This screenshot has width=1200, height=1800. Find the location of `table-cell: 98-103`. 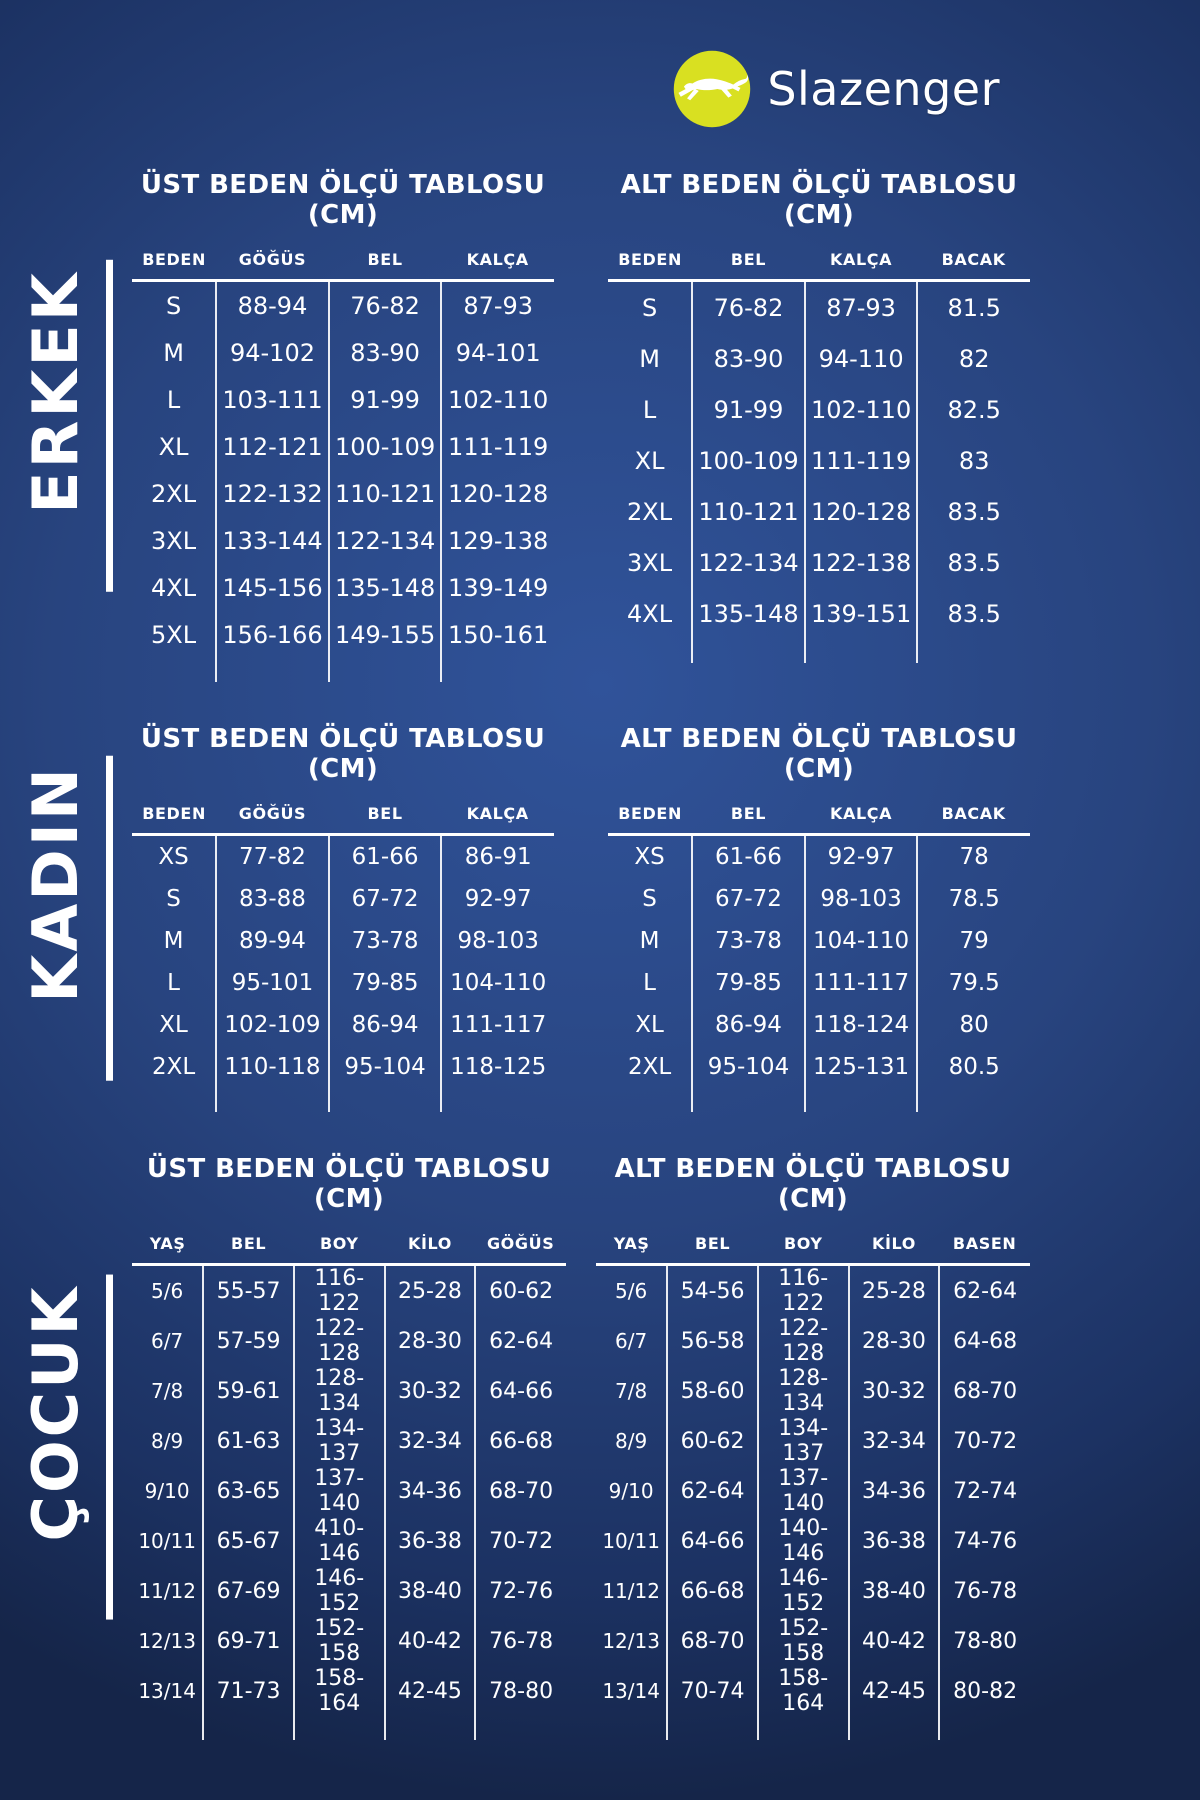

table-cell: 98-103 is located at coordinates (497, 941).